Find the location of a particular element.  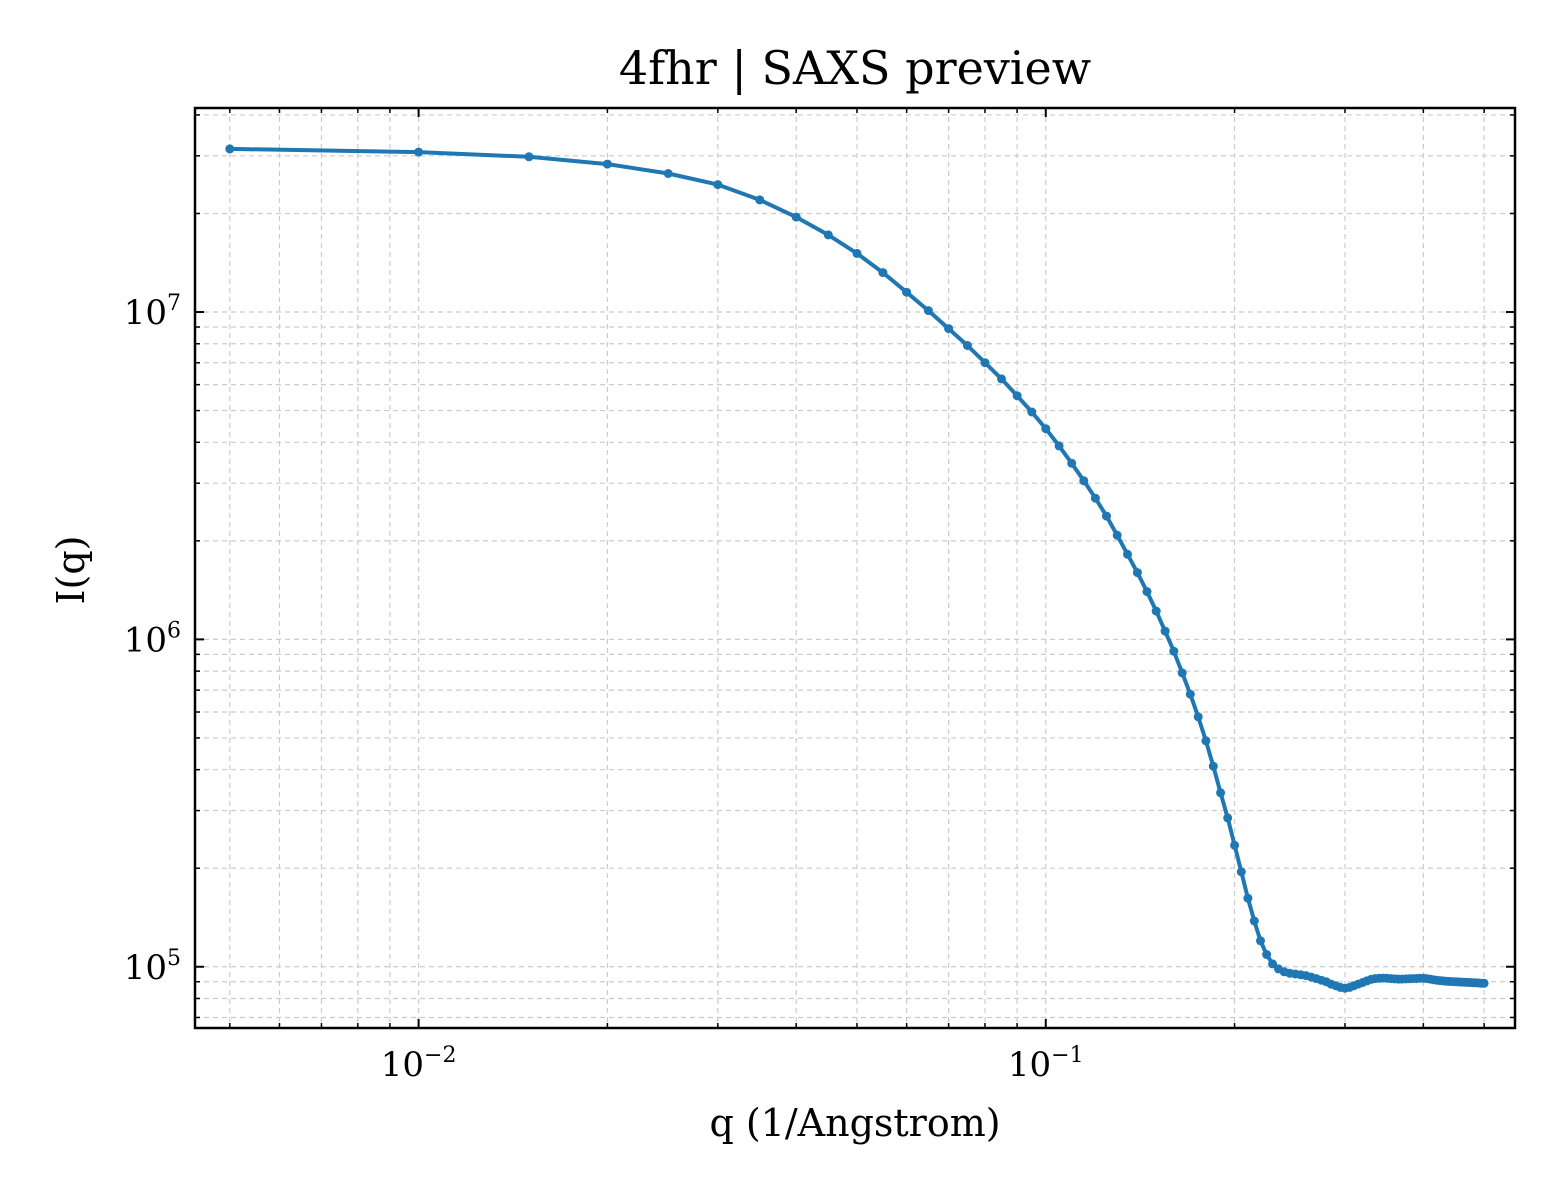

y-tick-label: 107 is located at coordinates (152, 312).